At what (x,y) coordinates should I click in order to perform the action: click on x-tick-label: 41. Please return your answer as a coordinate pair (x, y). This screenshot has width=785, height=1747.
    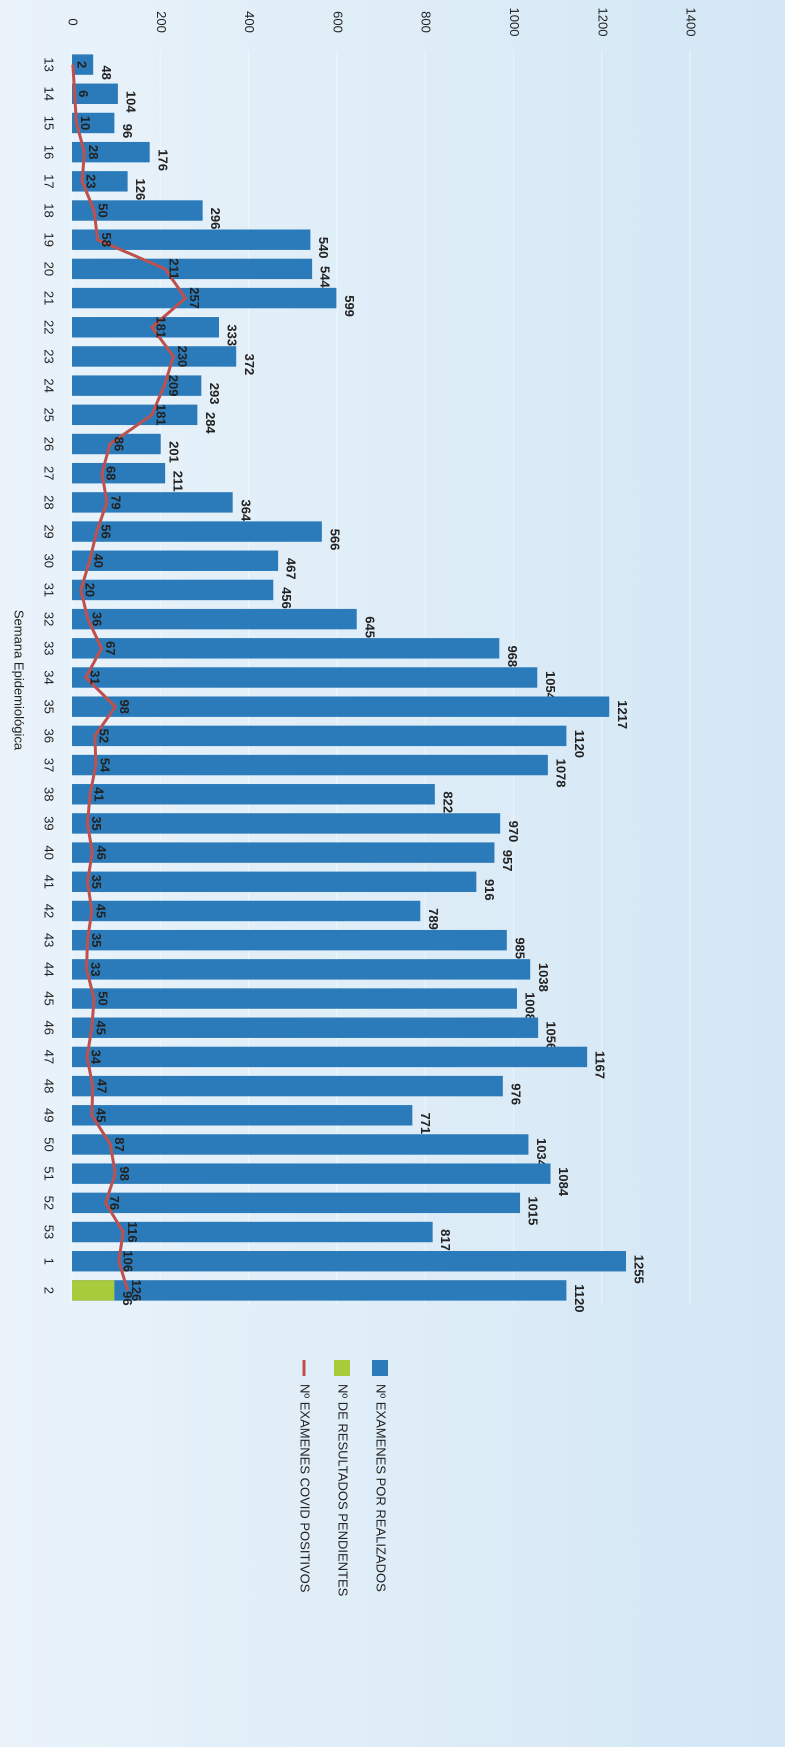
    Looking at the image, I should click on (49, 882).